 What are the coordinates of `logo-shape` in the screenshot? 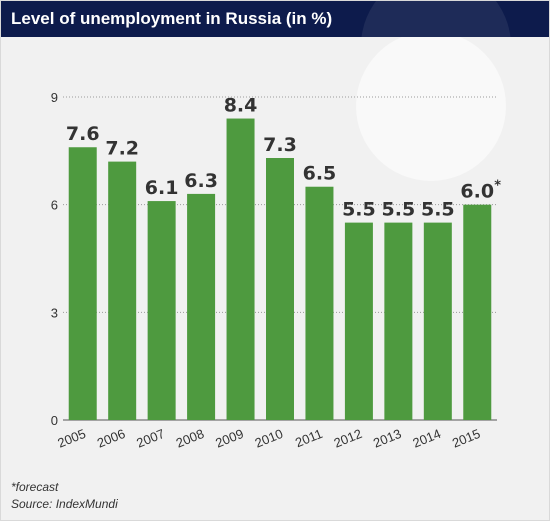 It's located at (436, 19).